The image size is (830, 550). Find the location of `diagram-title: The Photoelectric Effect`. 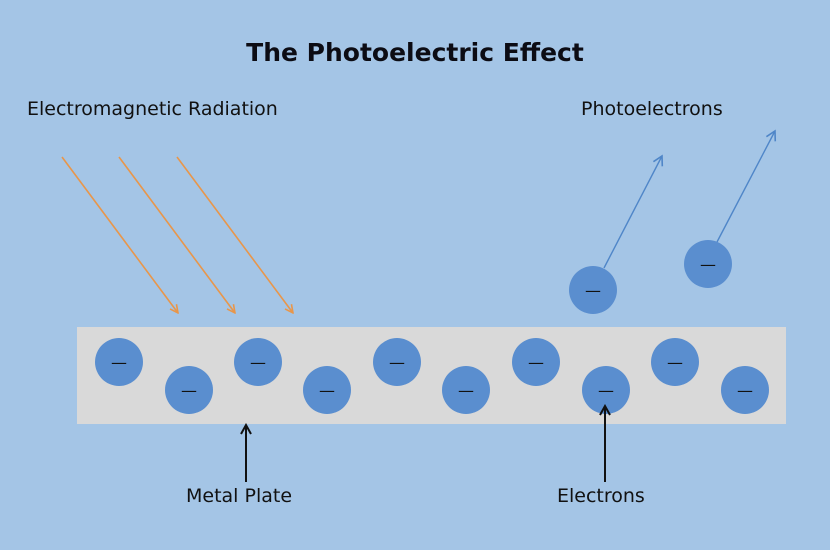

diagram-title: The Photoelectric Effect is located at coordinates (415, 52).